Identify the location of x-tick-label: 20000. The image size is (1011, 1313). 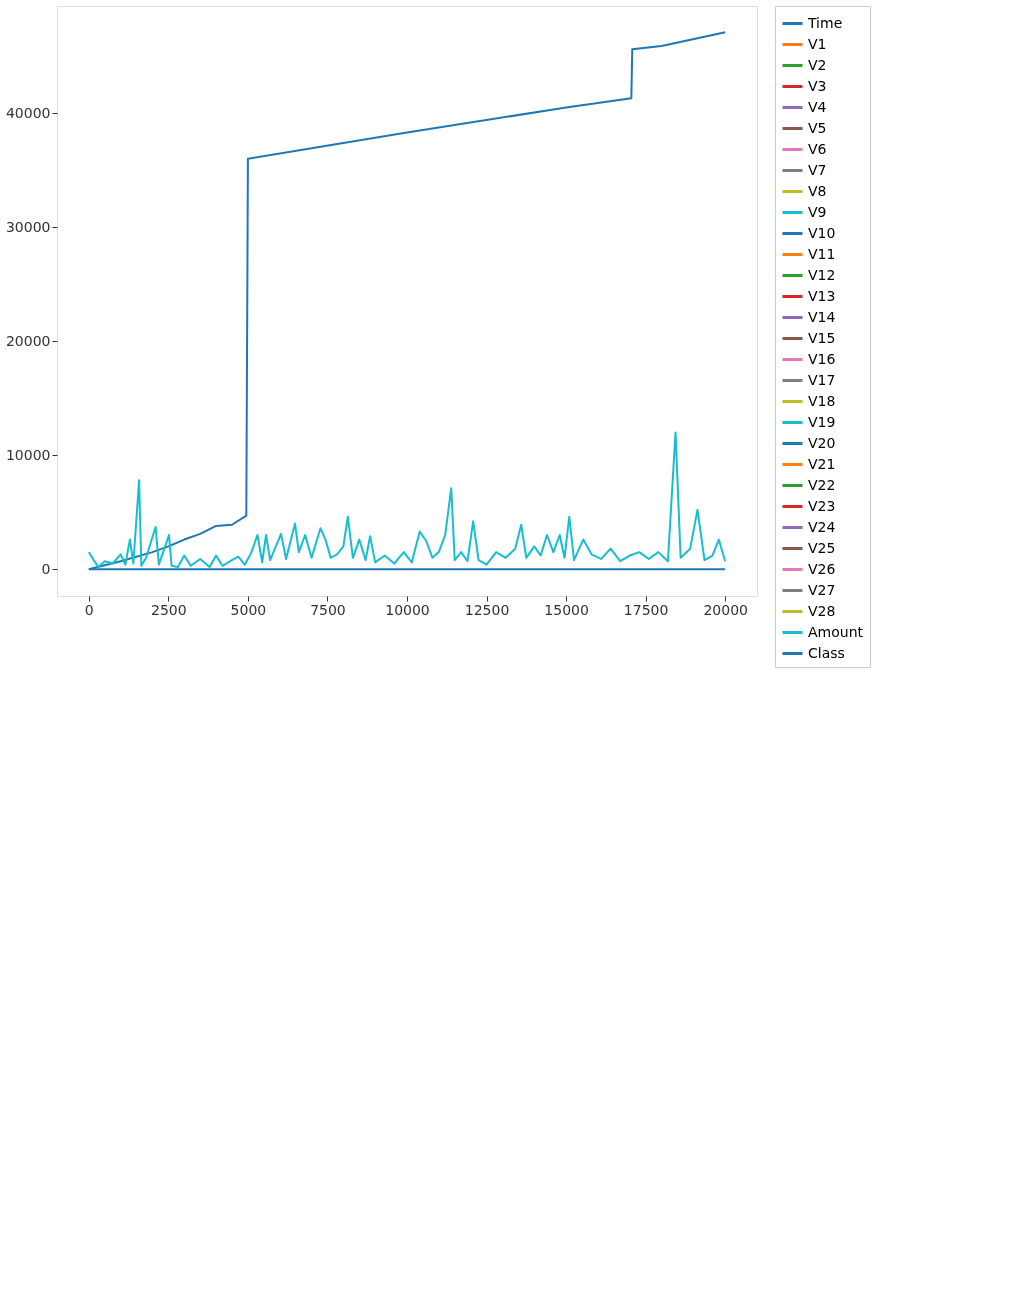
(725, 609).